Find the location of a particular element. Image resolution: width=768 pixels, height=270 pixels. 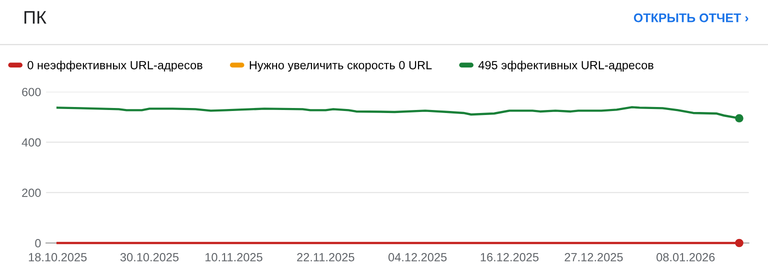

text: ОТКРЫТЬ ОТЧЕТ › is located at coordinates (691, 17).